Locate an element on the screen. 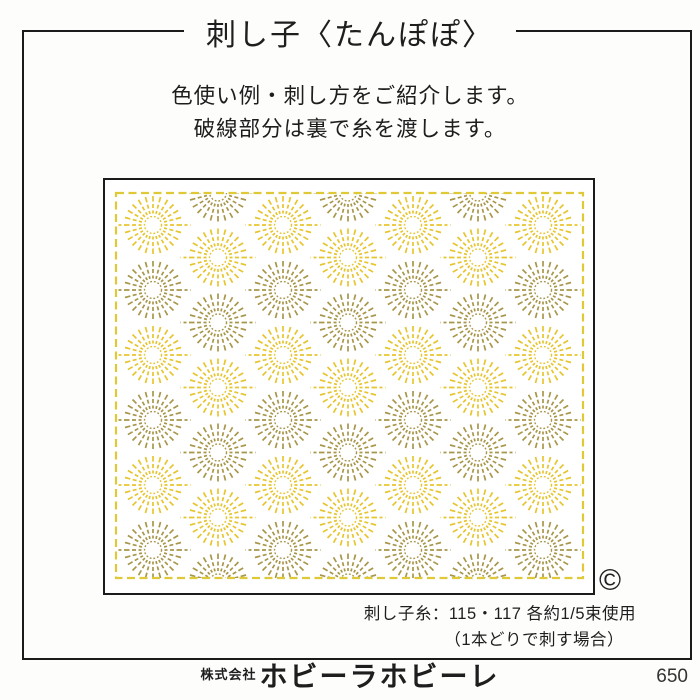 The height and width of the screenshot is (700, 700). page-number: 650 is located at coordinates (672, 676).